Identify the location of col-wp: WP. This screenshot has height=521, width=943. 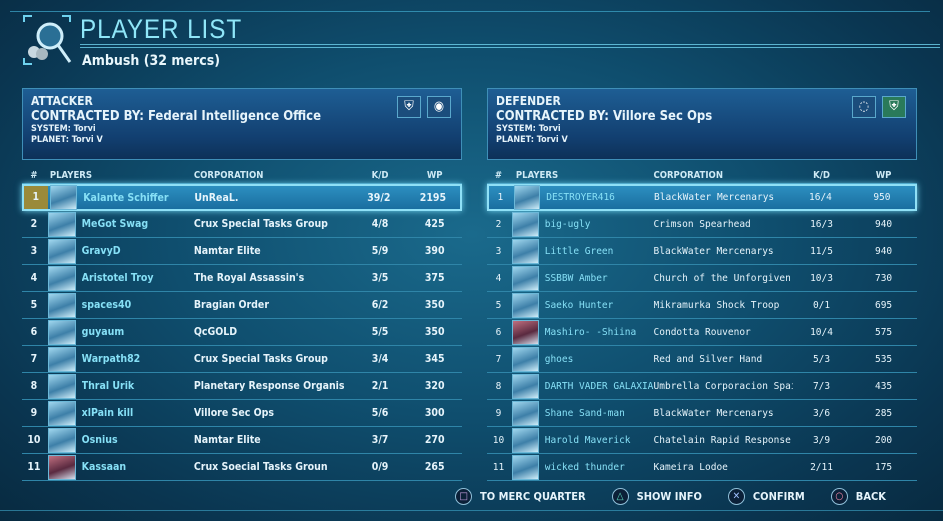
(434, 175).